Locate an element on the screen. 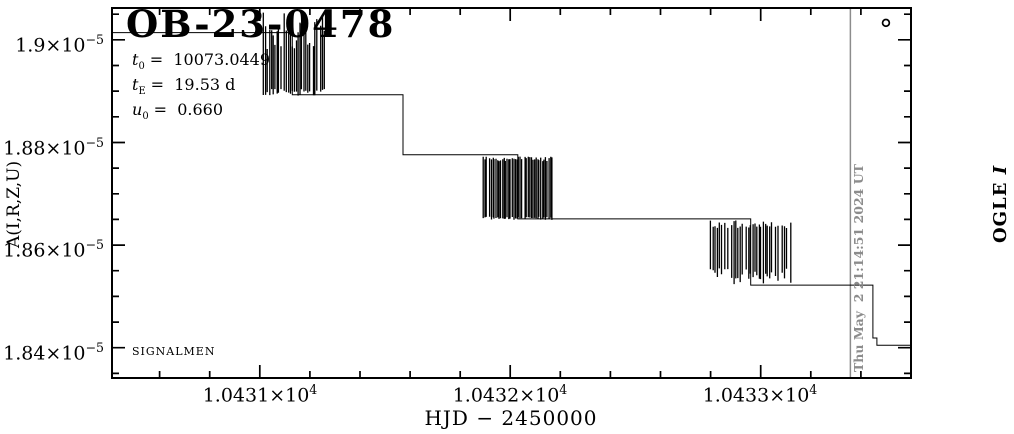 The height and width of the screenshot is (434, 1014). x-tick-label-2: 1.0433×104 is located at coordinates (760, 394).